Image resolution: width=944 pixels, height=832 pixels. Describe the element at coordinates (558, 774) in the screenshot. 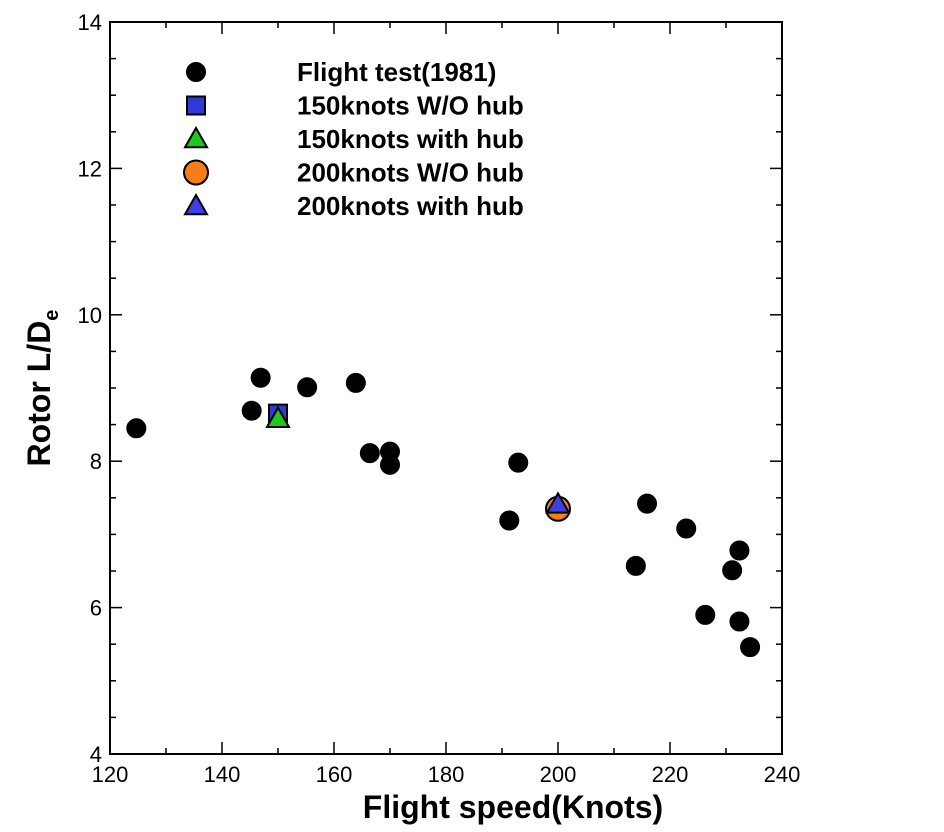

I see `x-tick-label: 200` at that location.